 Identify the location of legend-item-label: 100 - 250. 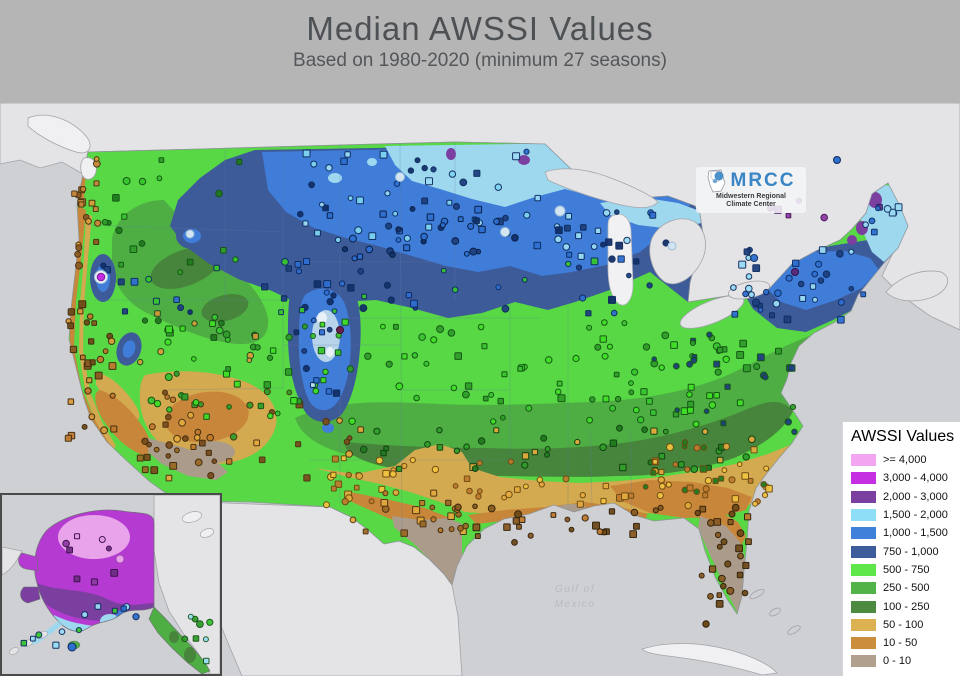
(906, 606).